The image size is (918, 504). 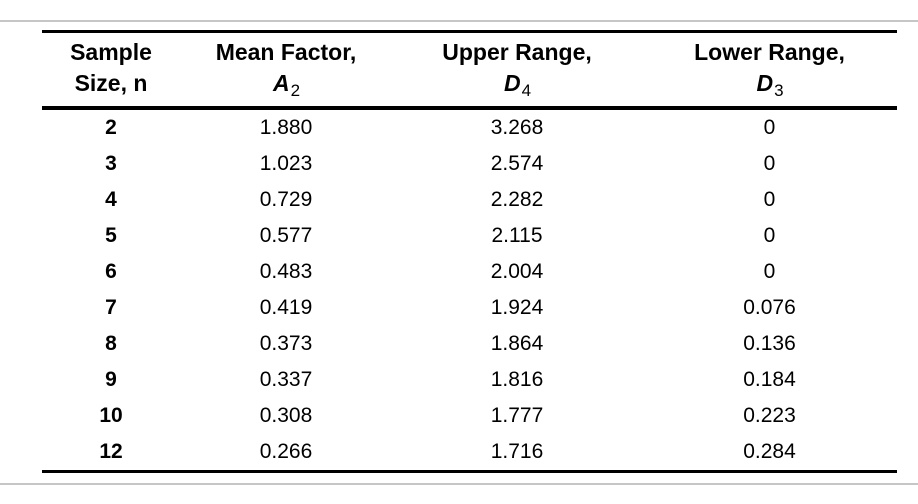 What do you see at coordinates (469, 416) in the screenshot?
I see `table-row: 10 0.308 1.777 0.223` at bounding box center [469, 416].